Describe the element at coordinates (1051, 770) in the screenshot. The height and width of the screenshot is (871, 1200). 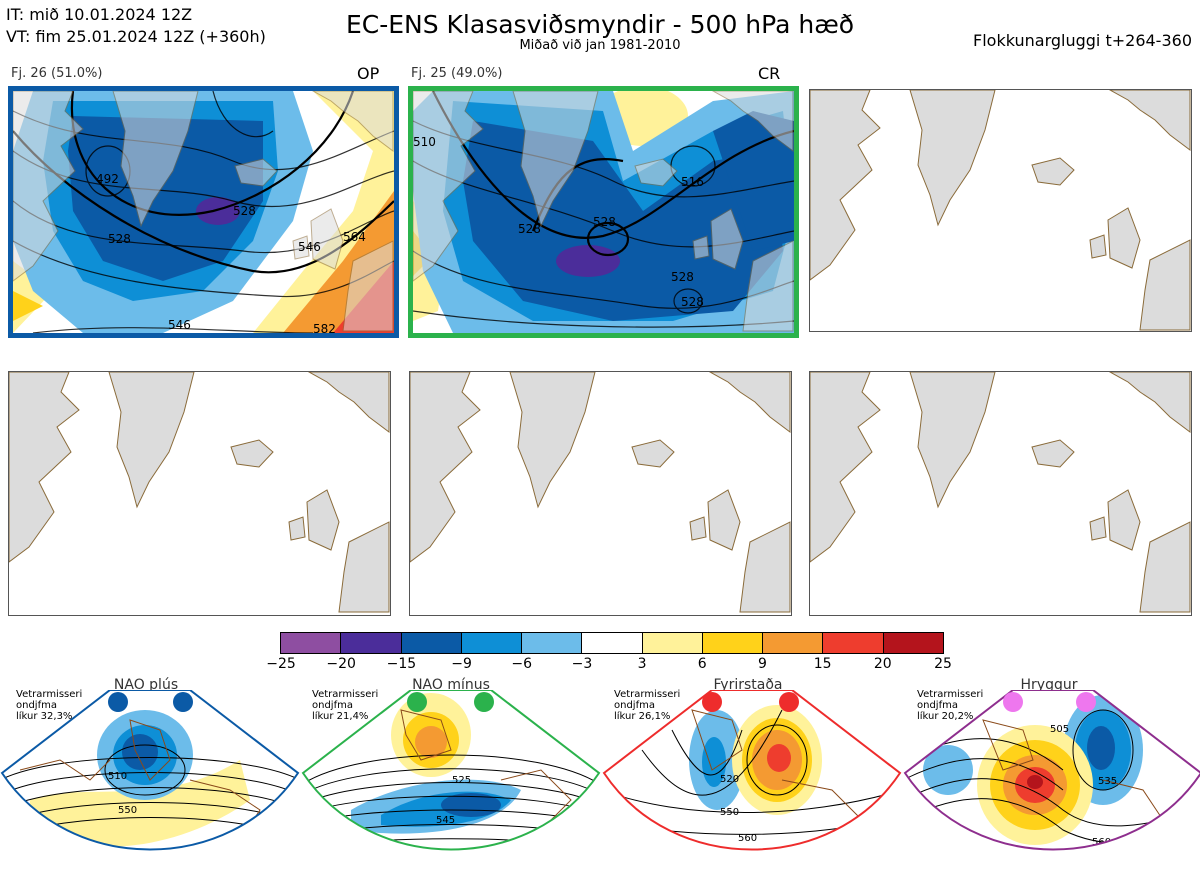
I see `regime-4-map: 505 535 560` at that location.